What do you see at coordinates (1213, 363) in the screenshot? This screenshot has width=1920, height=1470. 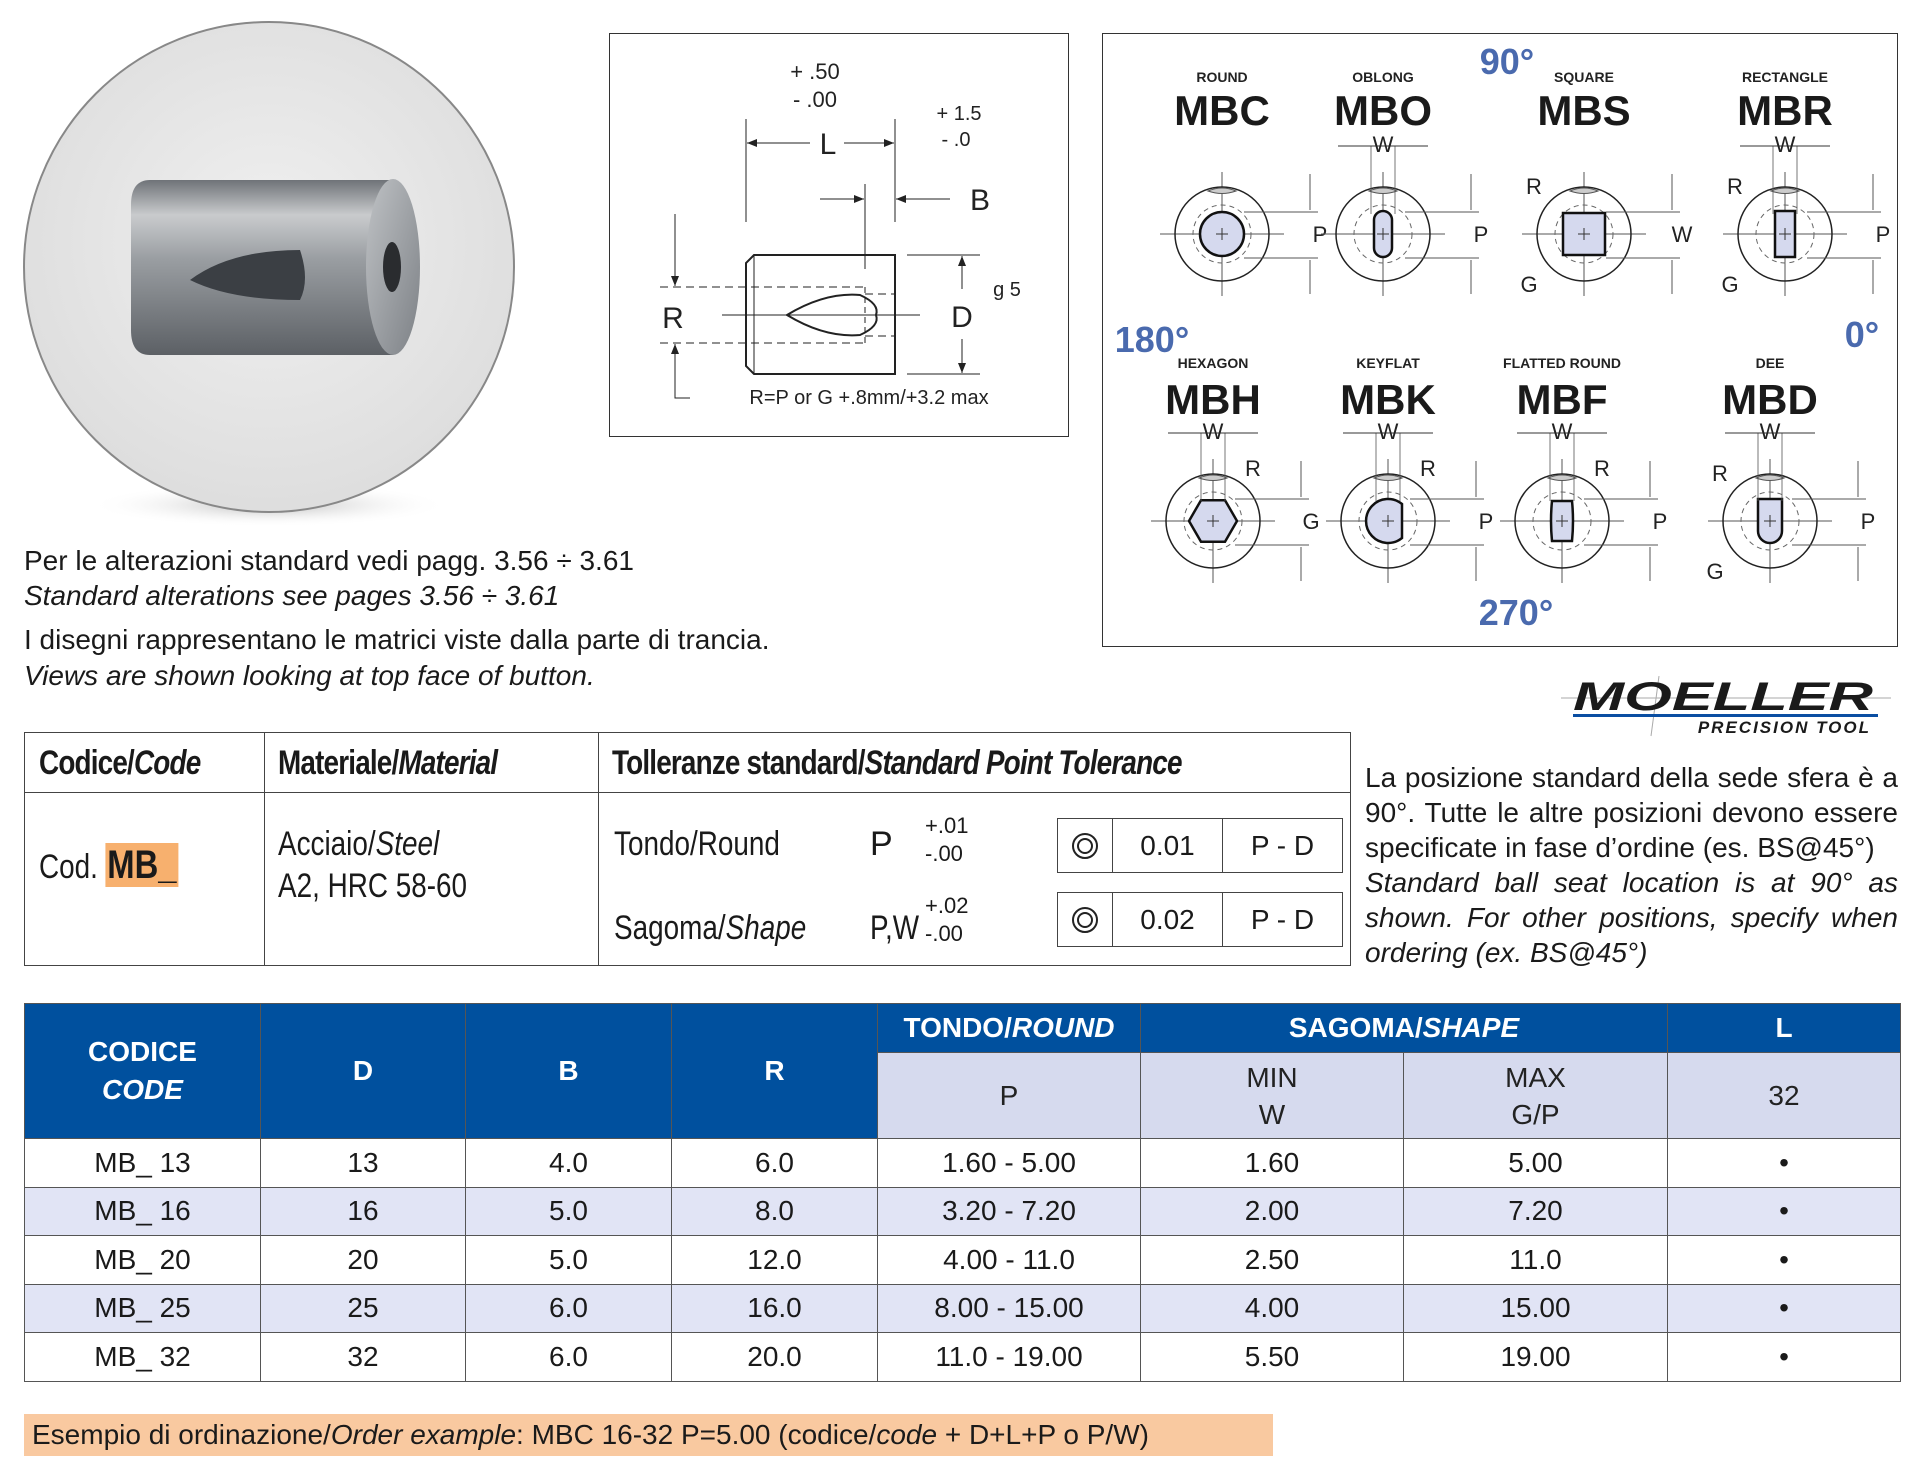 I see `shape-type: HEXAGON` at bounding box center [1213, 363].